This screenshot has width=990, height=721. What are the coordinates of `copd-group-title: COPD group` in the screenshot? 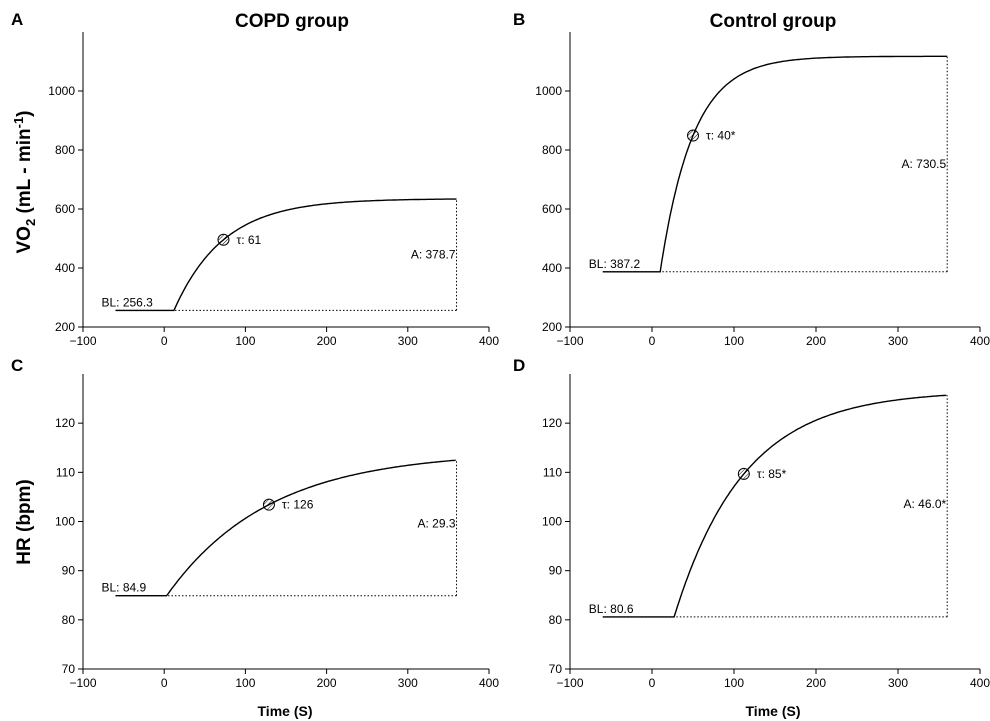 It's located at (292, 21).